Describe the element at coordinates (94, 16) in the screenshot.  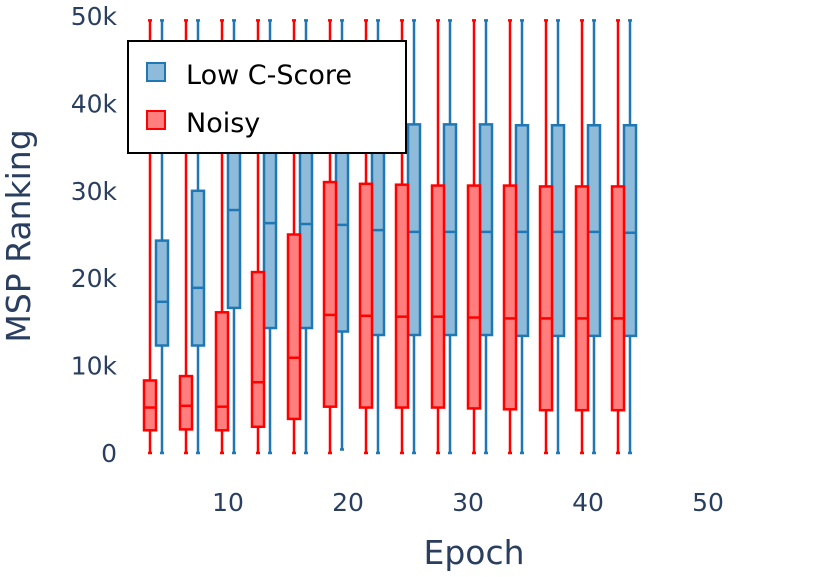
I see `y-tick-label: 50k` at that location.